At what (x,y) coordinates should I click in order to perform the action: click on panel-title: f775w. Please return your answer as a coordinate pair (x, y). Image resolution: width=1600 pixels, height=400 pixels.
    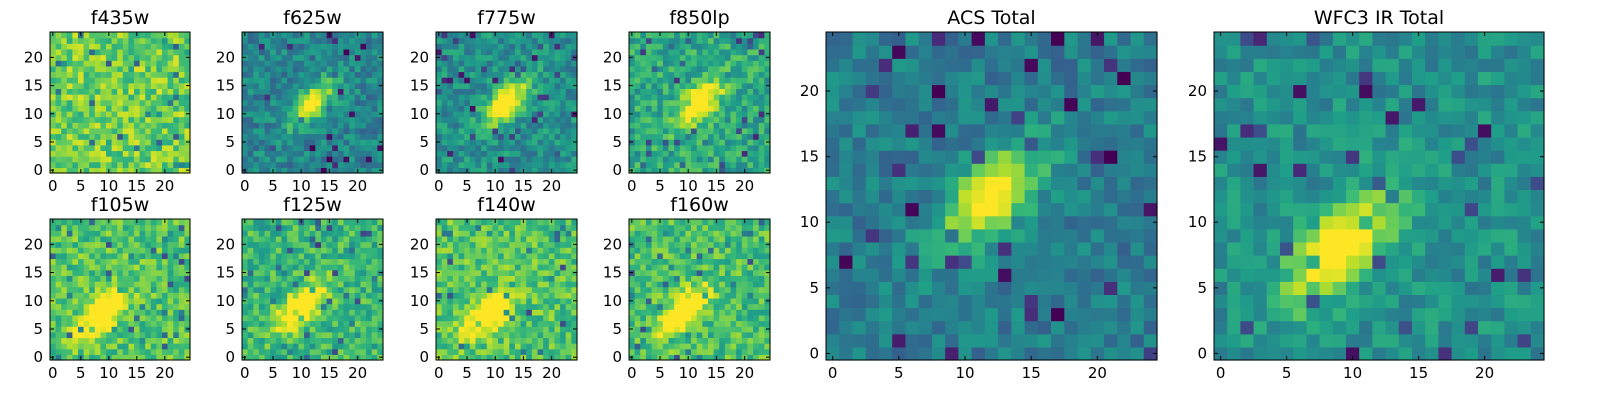
    Looking at the image, I should click on (506, 18).